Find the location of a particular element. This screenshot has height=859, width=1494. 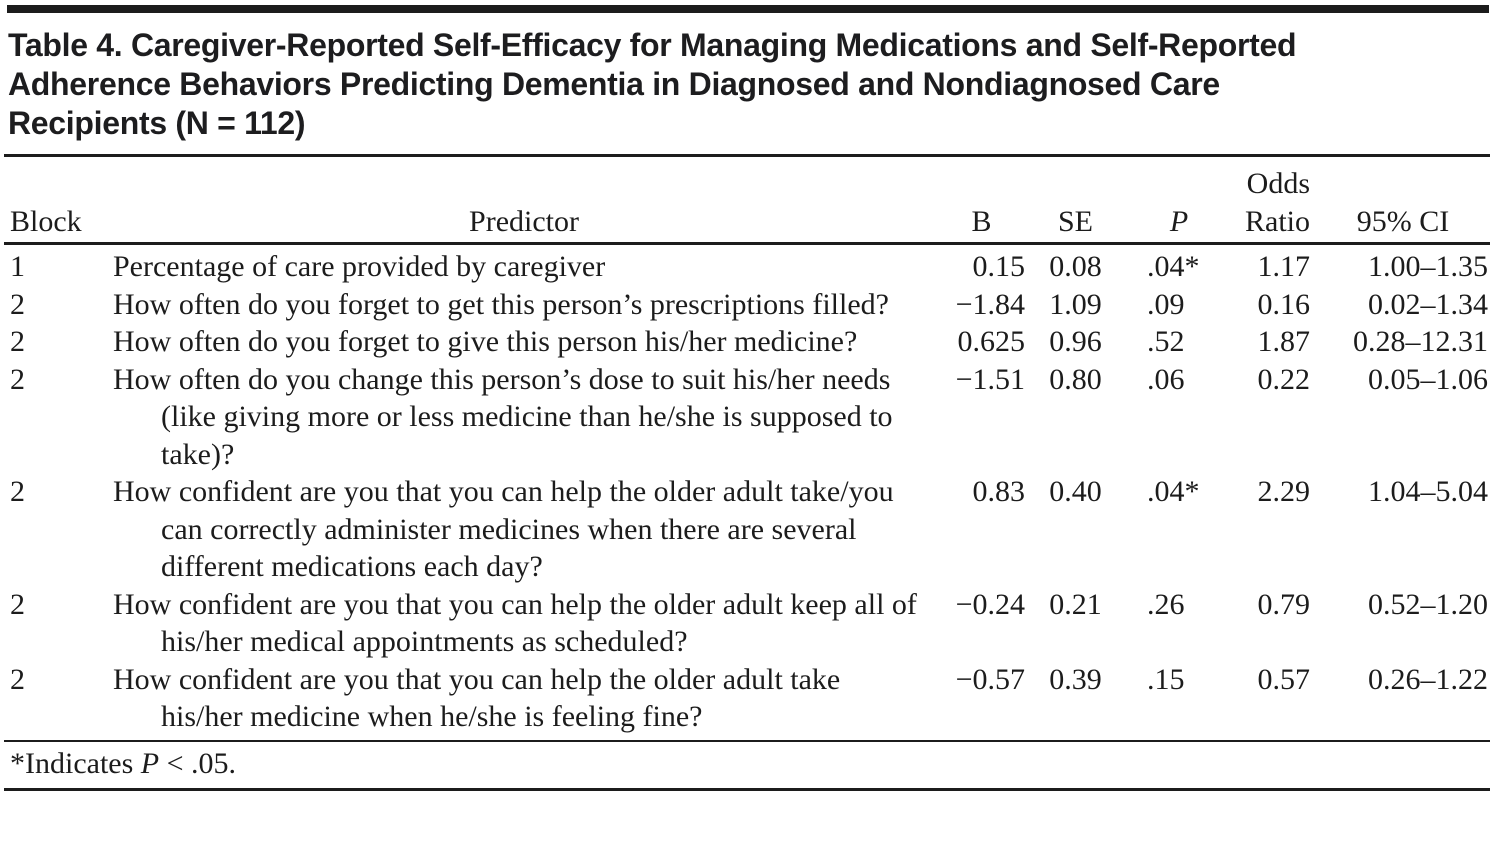

top-thick-rule is located at coordinates (748, 9).